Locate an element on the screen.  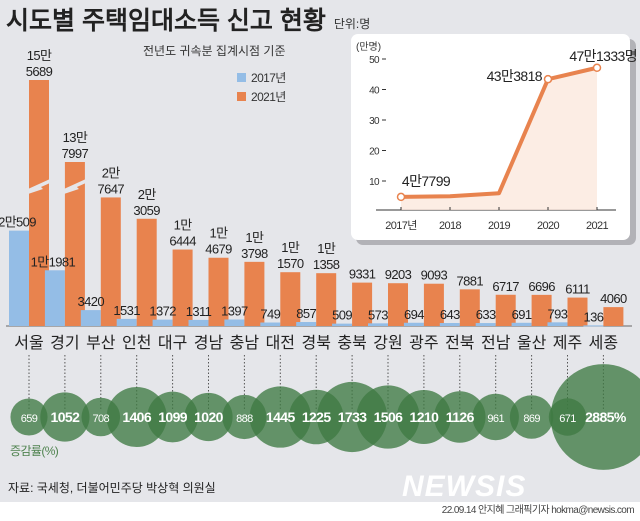
bubble-경남 is located at coordinates (208, 417).